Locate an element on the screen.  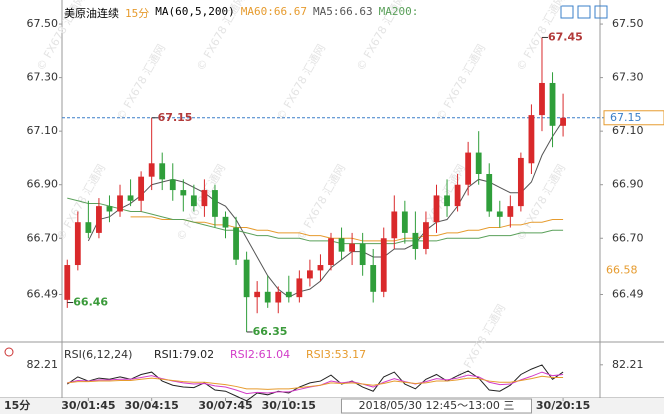
ma-label: MA(60,5,200) is located at coordinates (195, 11).